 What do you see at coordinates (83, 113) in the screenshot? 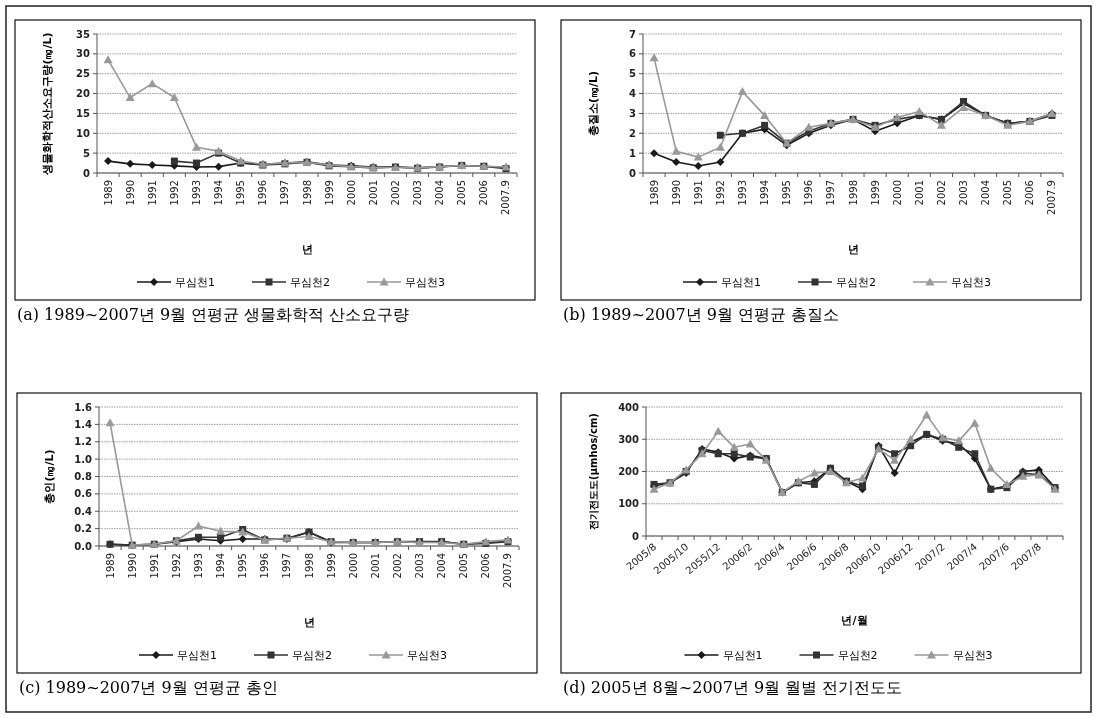
I see `y-tick-label: 15` at bounding box center [83, 113].